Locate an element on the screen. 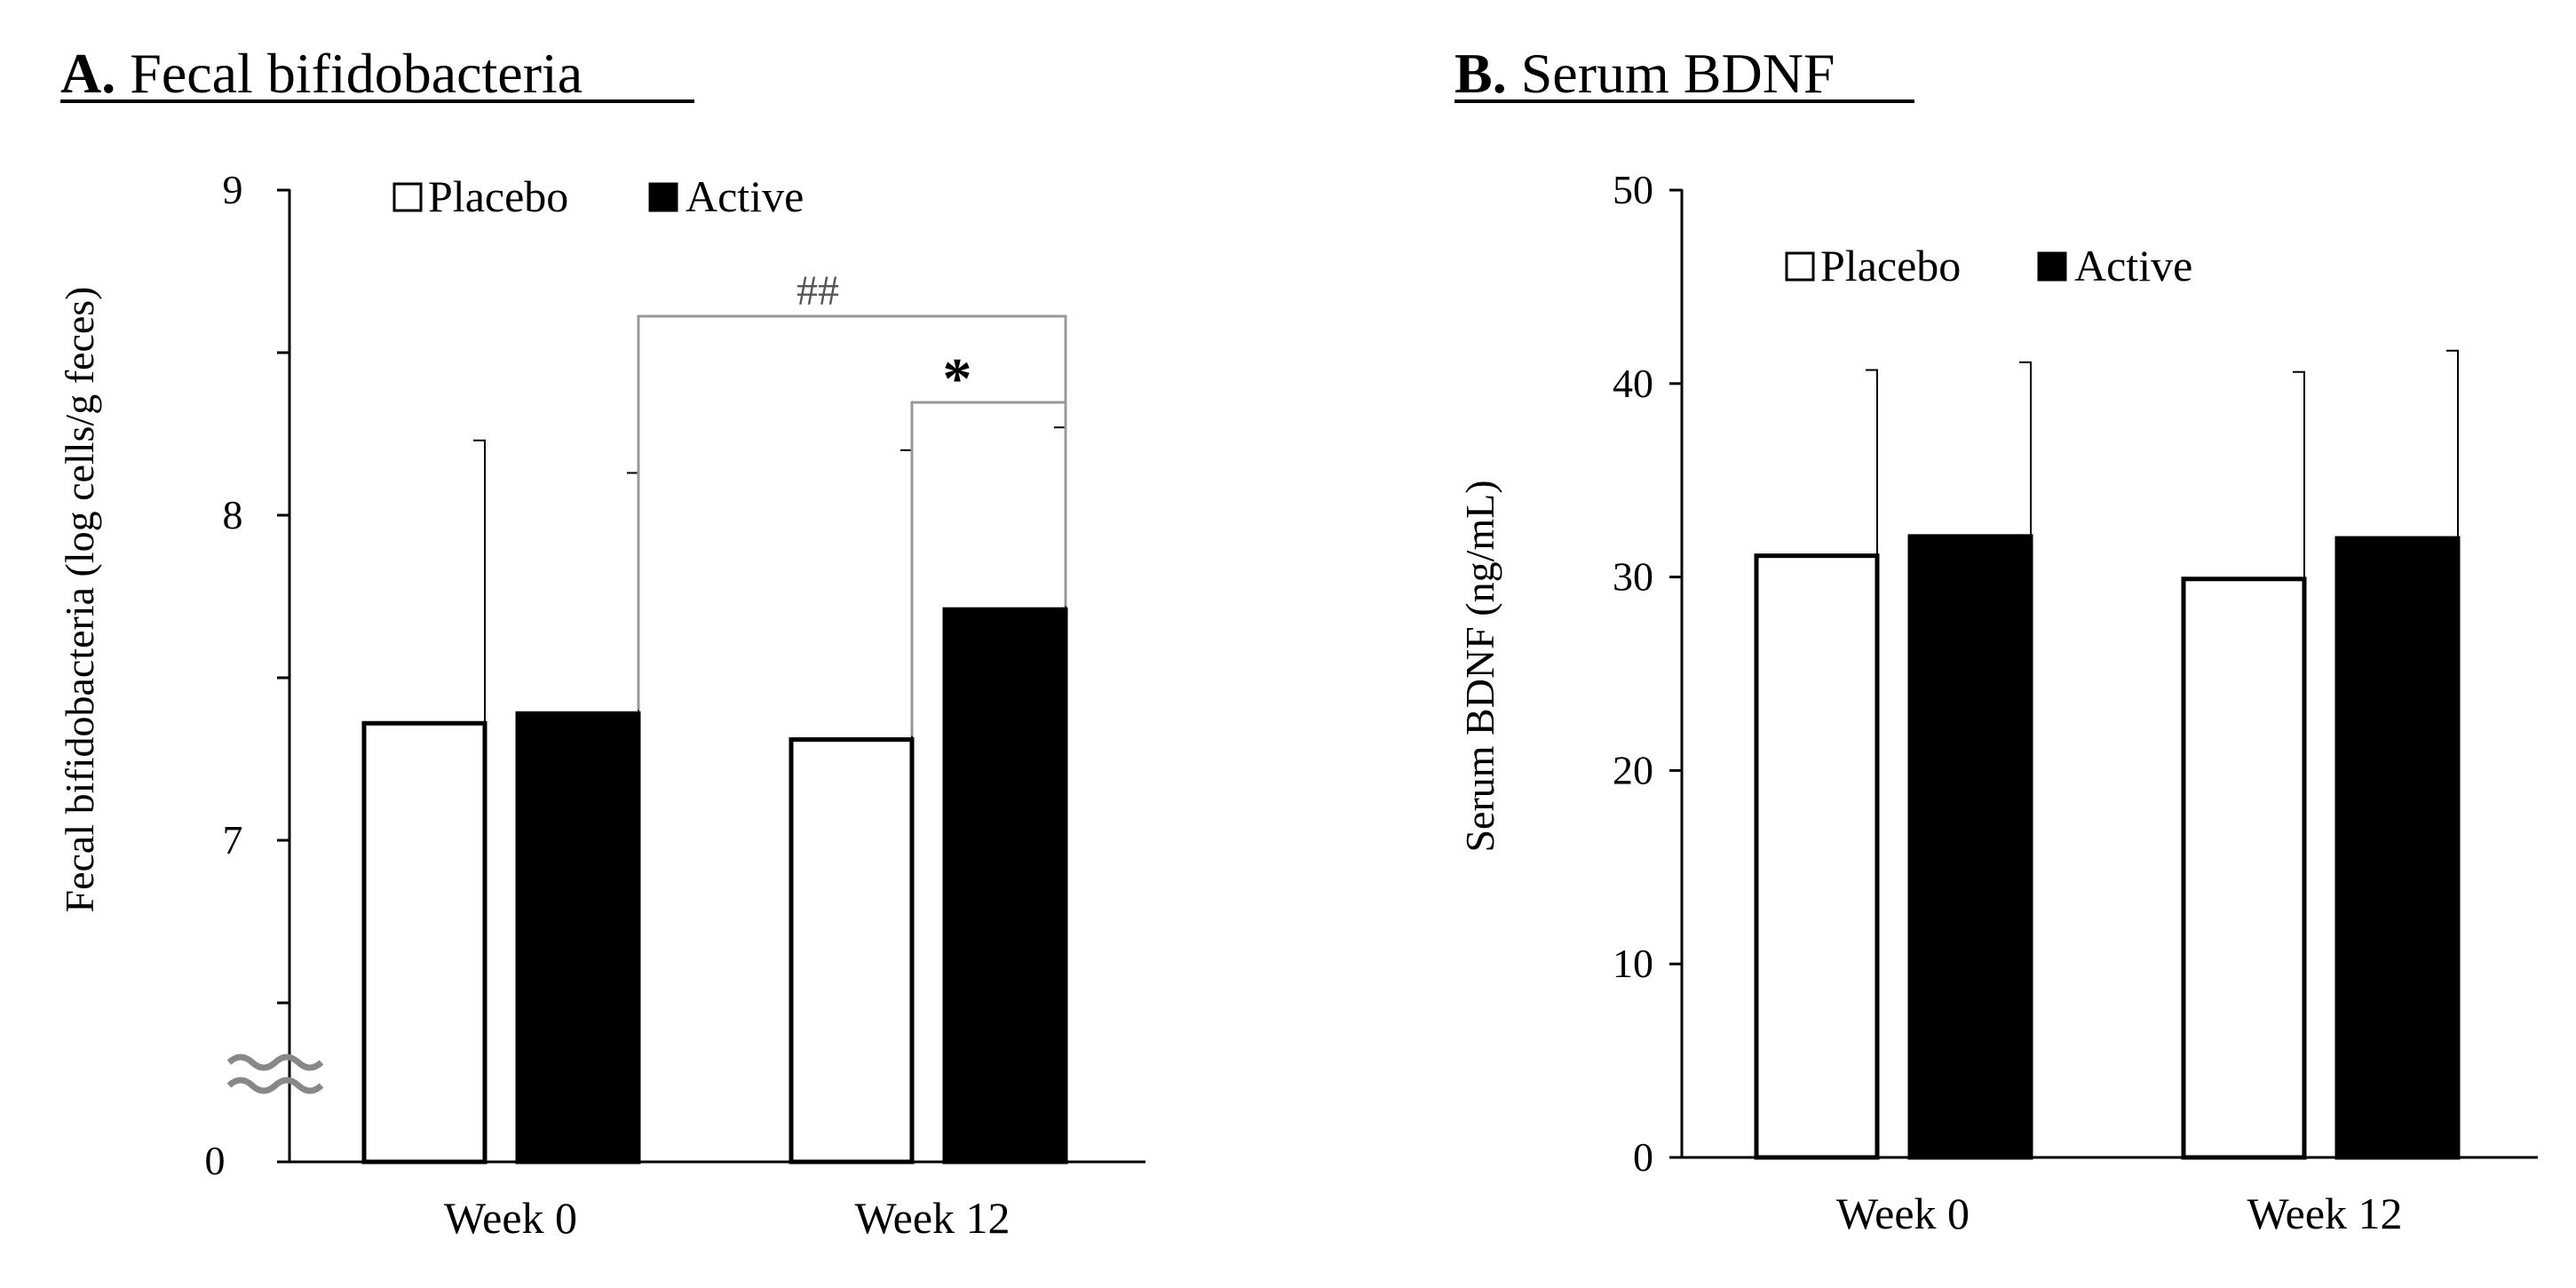  panel-a-bar-placebo-week0 is located at coordinates (424, 942).